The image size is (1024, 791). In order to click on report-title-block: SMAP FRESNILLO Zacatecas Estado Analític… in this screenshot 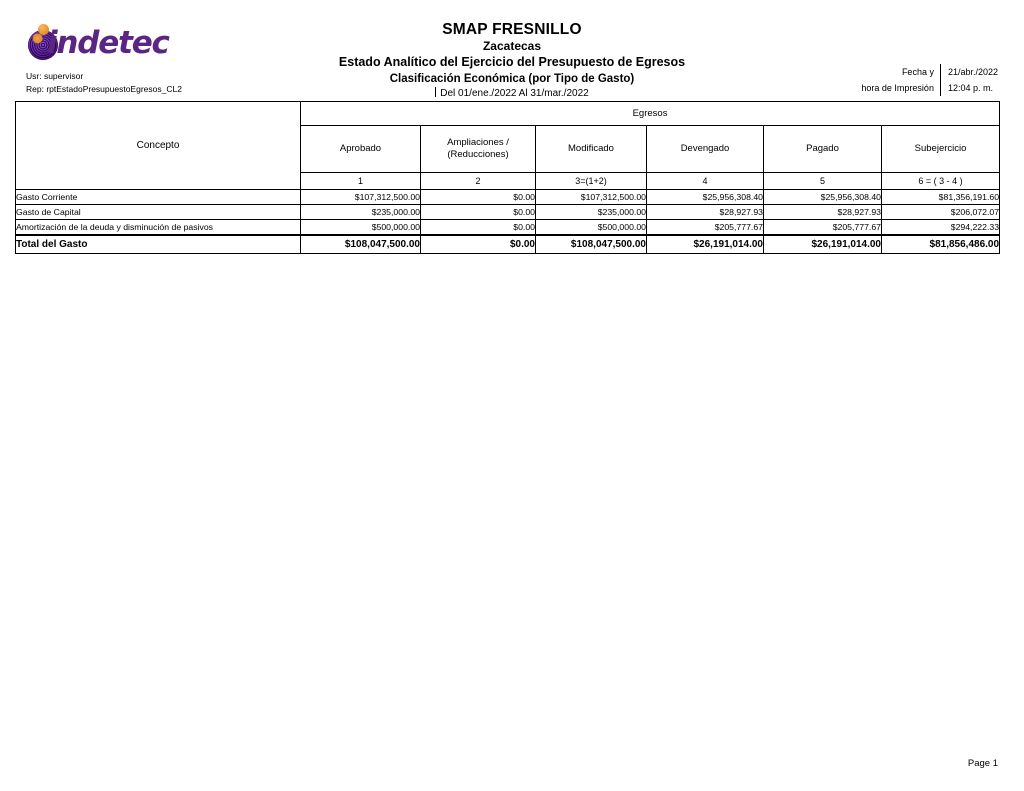, I will do `click(512, 60)`.